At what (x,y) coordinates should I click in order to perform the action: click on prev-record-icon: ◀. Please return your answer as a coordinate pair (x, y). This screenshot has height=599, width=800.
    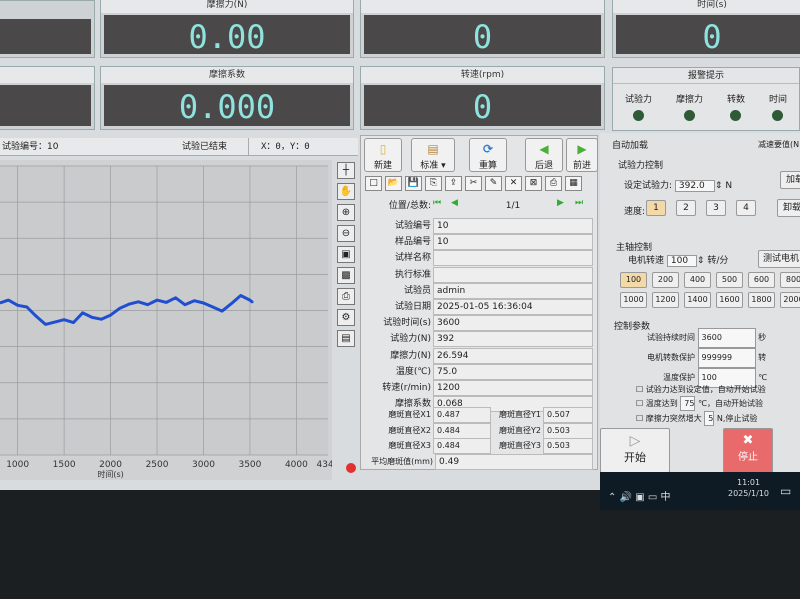
    Looking at the image, I should click on (454, 203).